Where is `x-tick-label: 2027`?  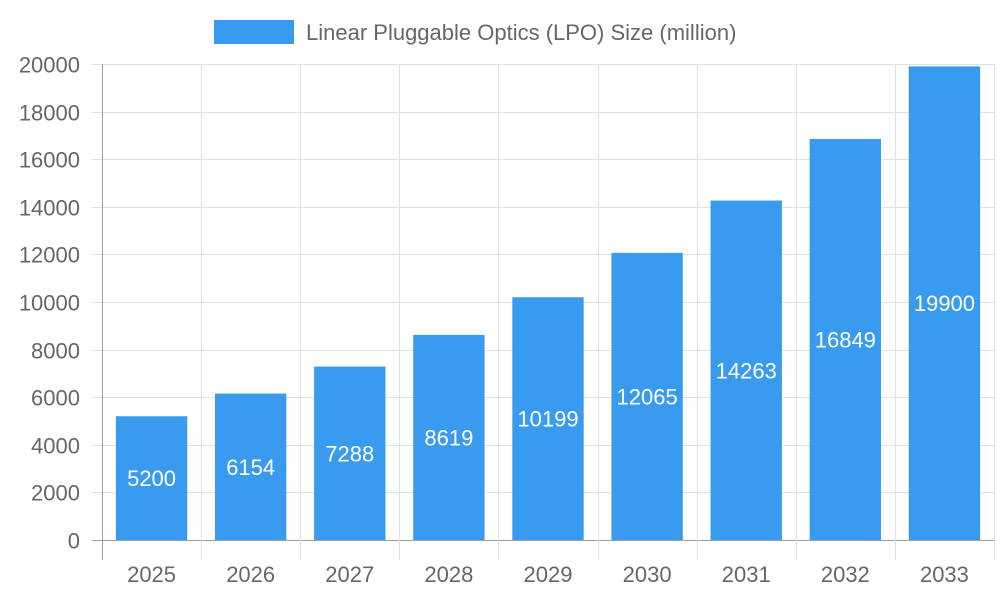 x-tick-label: 2027 is located at coordinates (349, 574).